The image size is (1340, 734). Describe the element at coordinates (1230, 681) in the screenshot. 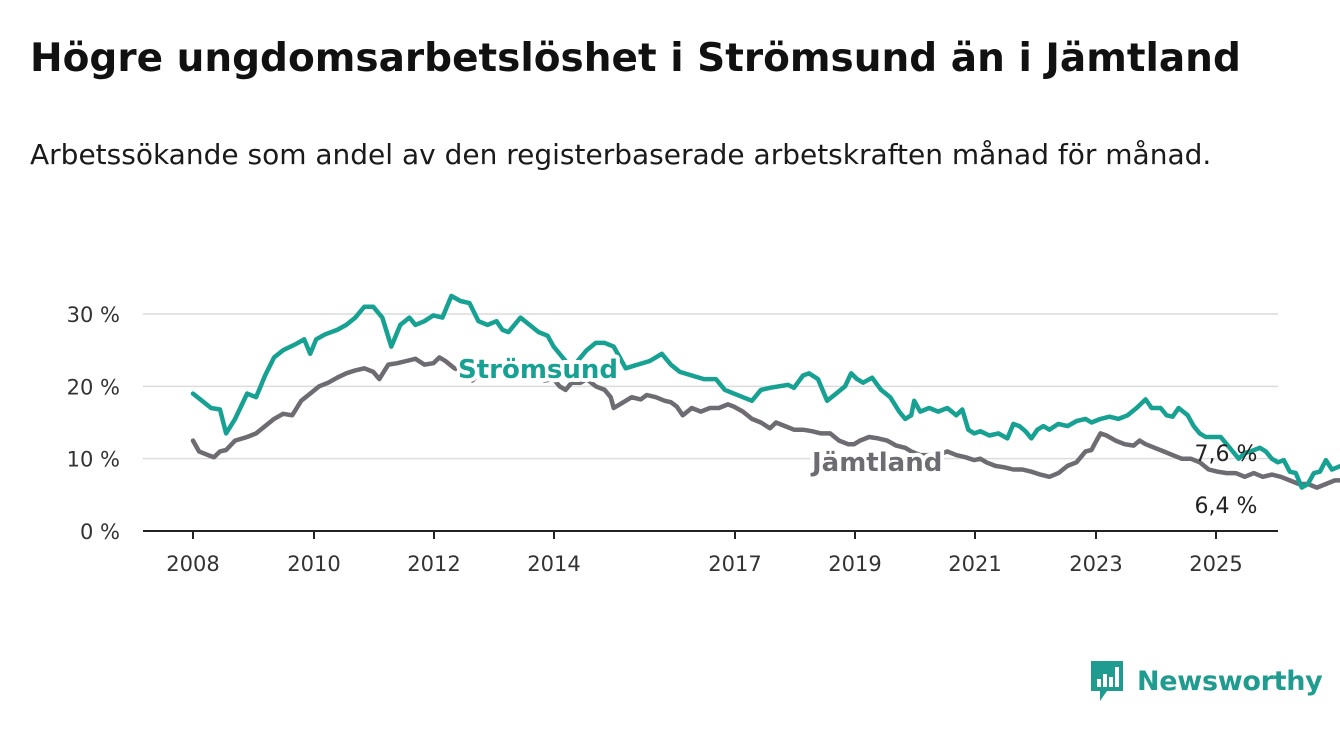

I see `brand-name: Newsworthy` at that location.